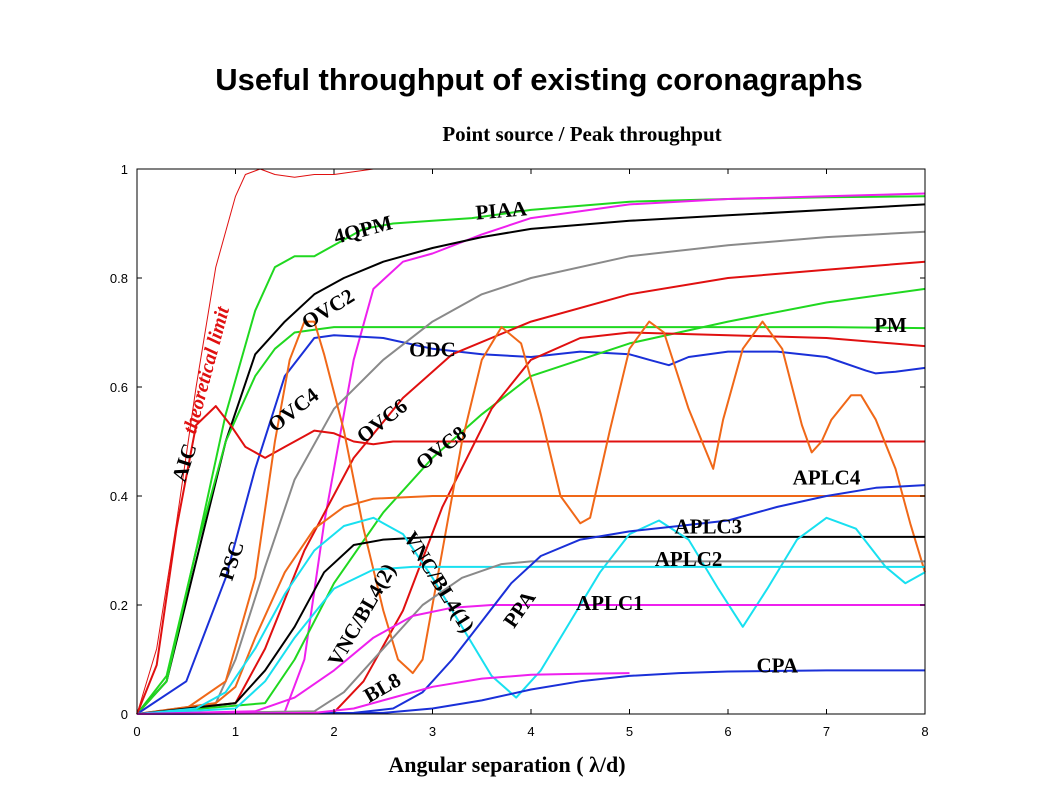  I want to click on y-tick-label: 0.8, so click(119, 278).